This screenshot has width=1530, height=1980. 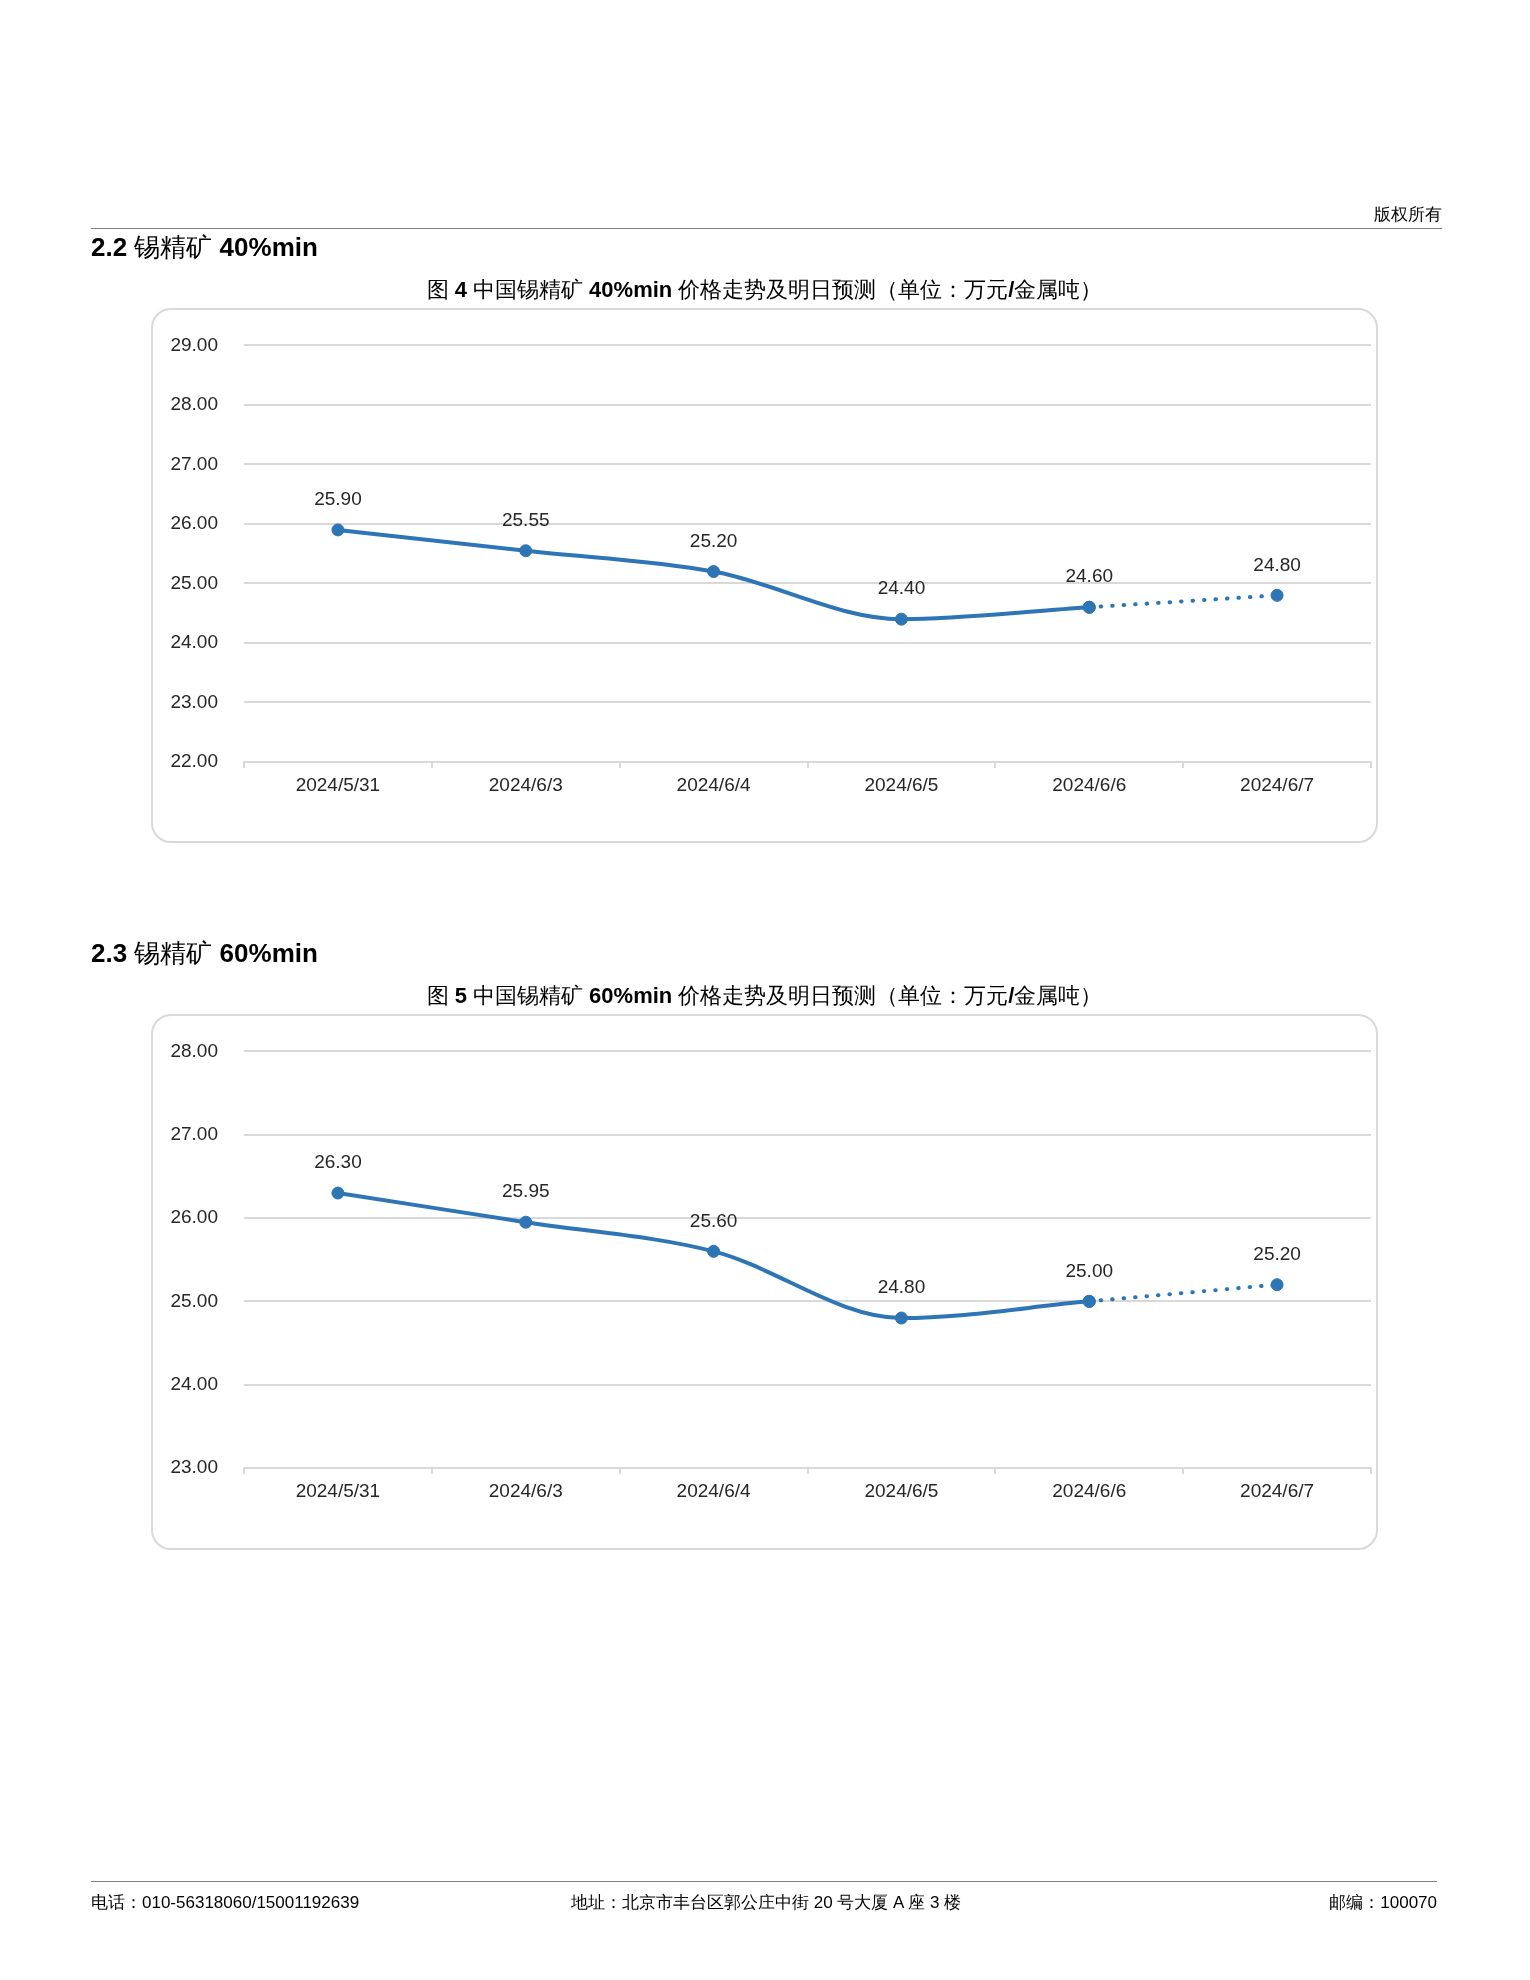 I want to click on data-label: 25.55, so click(x=525, y=519).